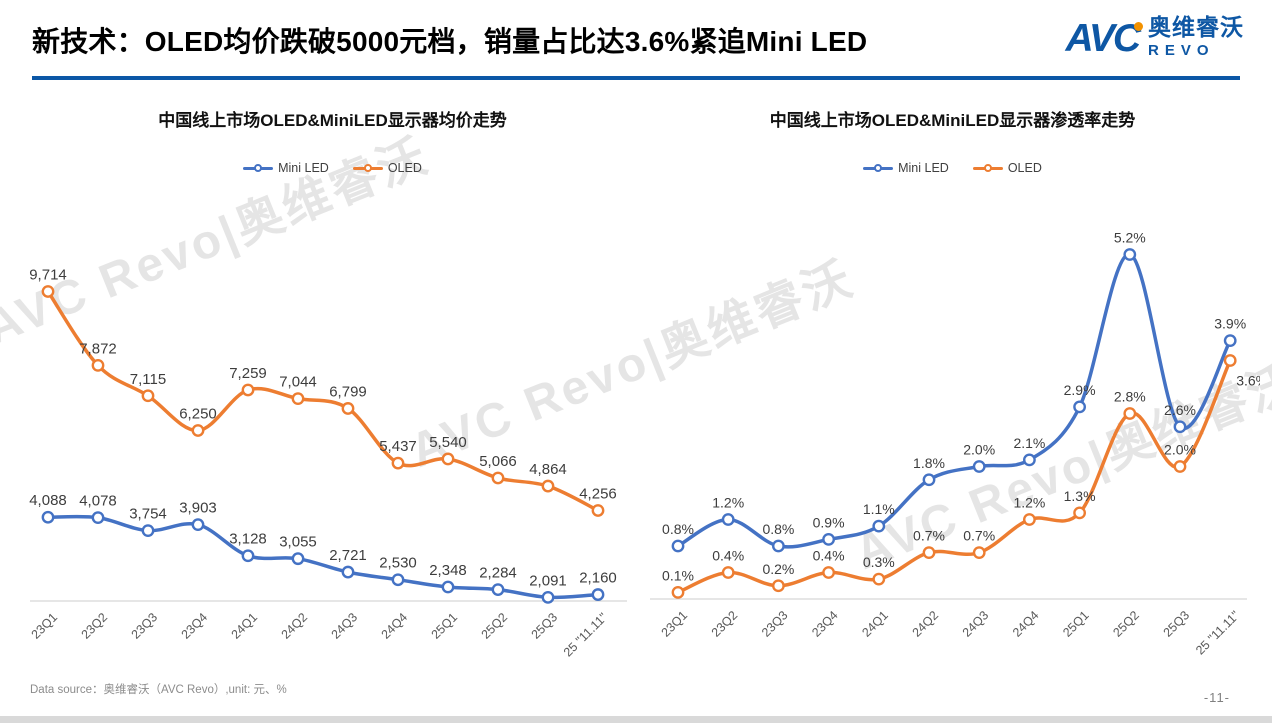 The width and height of the screenshot is (1272, 723). I want to click on bottom-bar, so click(636, 719).